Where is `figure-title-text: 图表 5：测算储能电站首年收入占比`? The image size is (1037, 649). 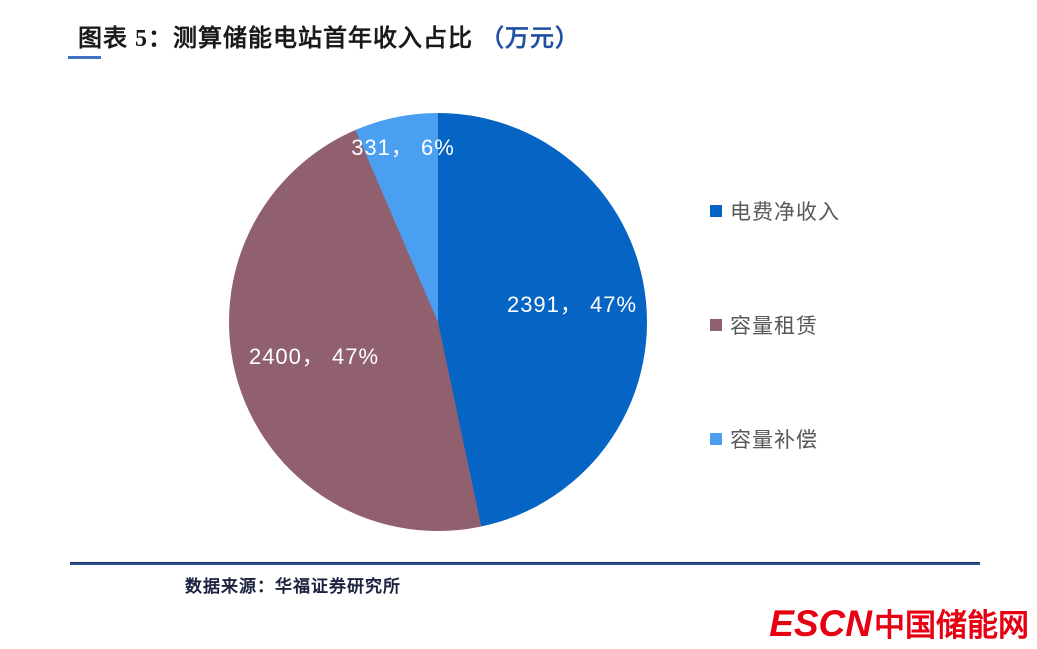
figure-title-text: 图表 5：测算储能电站首年收入占比 is located at coordinates (275, 39).